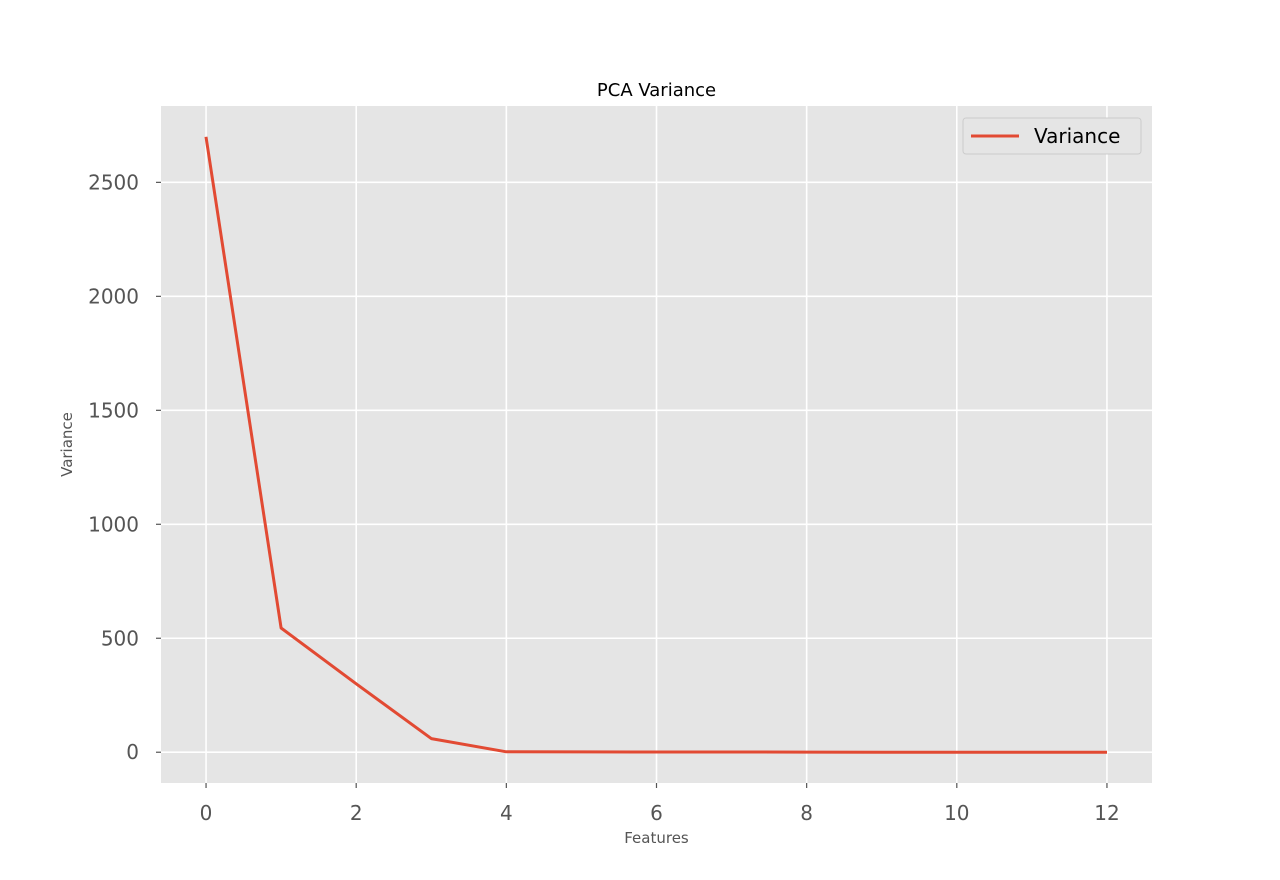 The height and width of the screenshot is (880, 1280). Describe the element at coordinates (132, 752) in the screenshot. I see `y-tick-label: 0` at that location.